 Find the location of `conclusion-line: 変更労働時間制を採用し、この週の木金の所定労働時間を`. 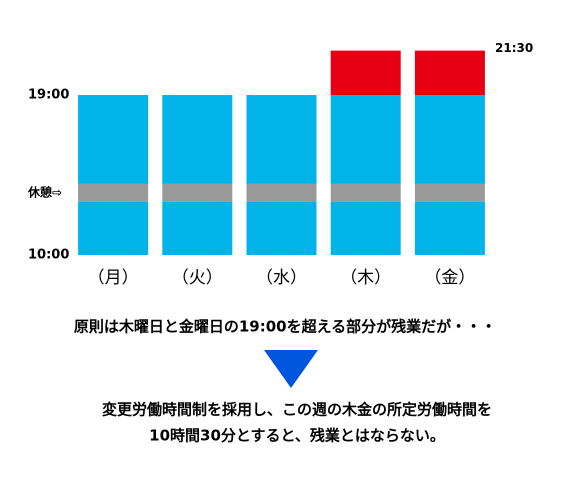

conclusion-line: 変更労働時間制を採用し、この週の木金の所定労働時間を is located at coordinates (297, 410).